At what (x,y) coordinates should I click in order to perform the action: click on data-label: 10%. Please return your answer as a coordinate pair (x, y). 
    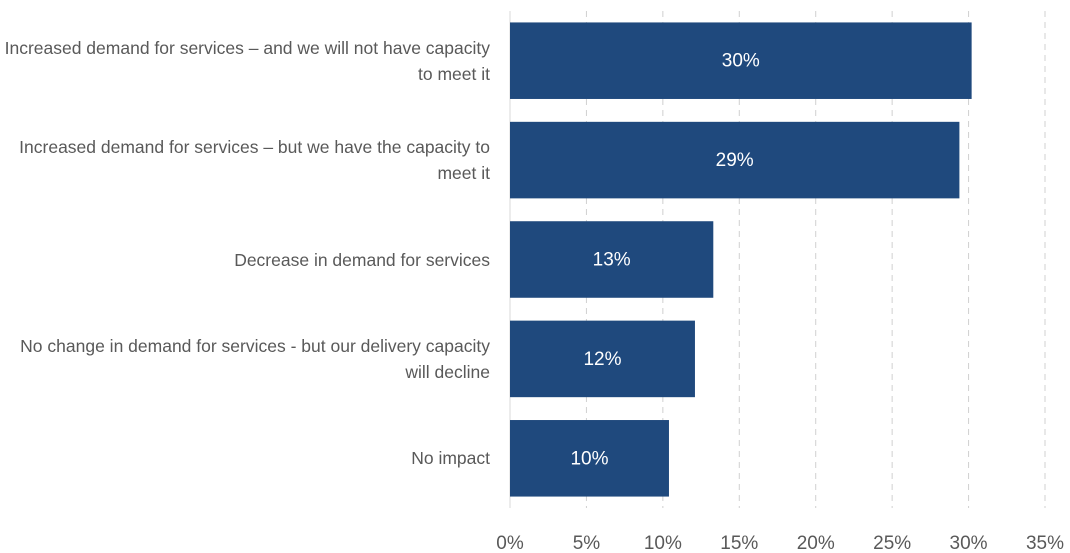
    Looking at the image, I should click on (589, 458).